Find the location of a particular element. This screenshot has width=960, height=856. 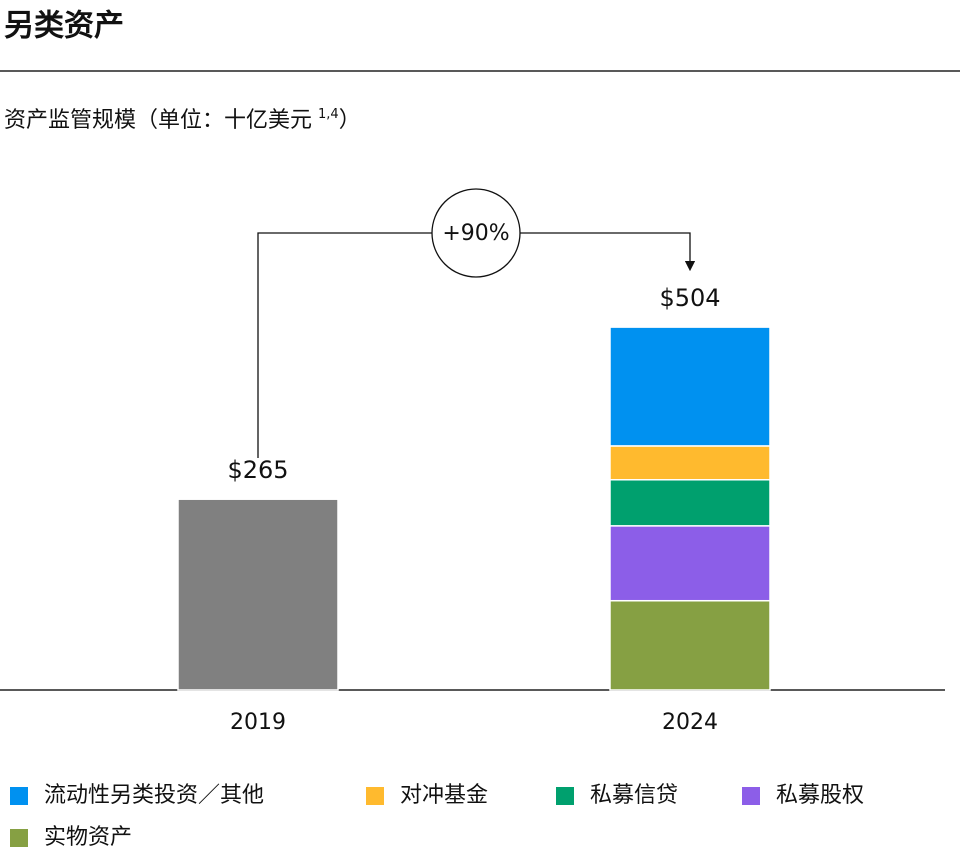

subtitle-text: 资产监管规模（单位：十亿美元 is located at coordinates (158, 120).